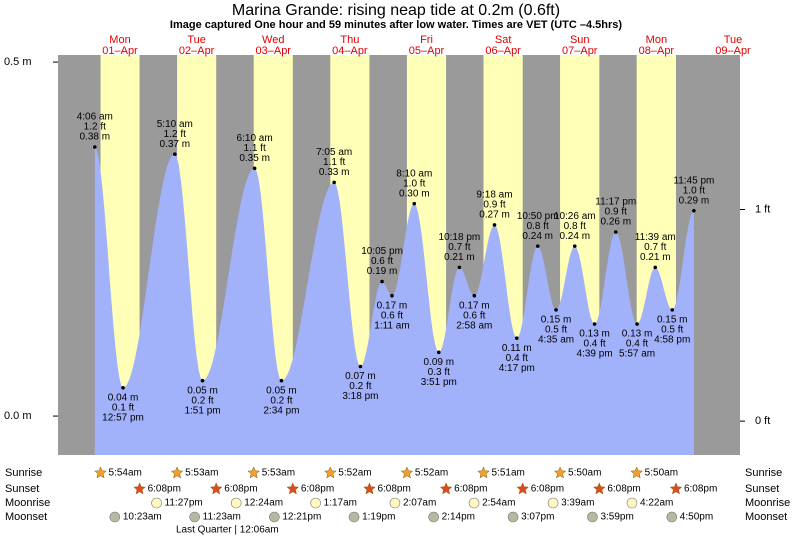 Image resolution: width=793 pixels, height=537 pixels. I want to click on extreme-label: 0.15 m, so click(556, 320).